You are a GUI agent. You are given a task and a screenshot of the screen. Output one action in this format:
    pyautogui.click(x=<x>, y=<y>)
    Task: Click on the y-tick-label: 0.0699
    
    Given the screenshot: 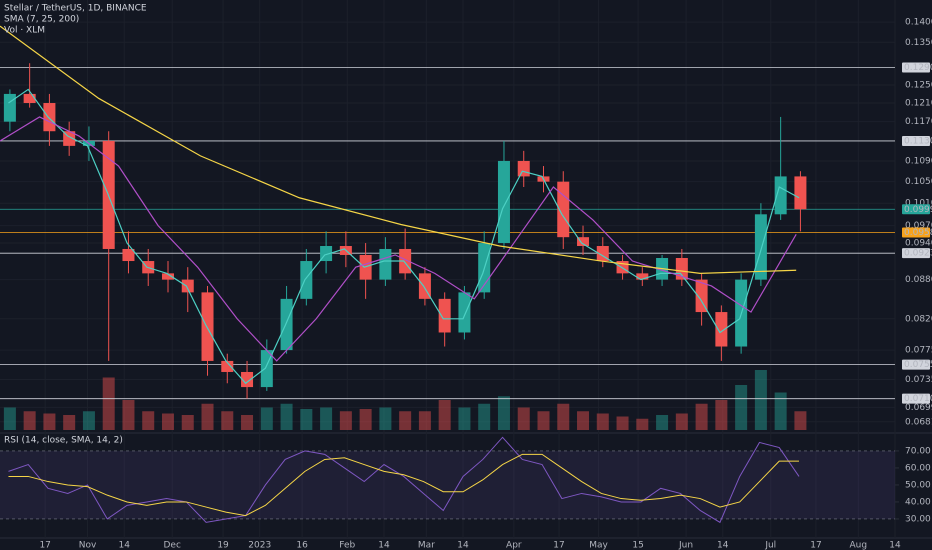 What is the action you would take?
    pyautogui.click(x=918, y=408)
    